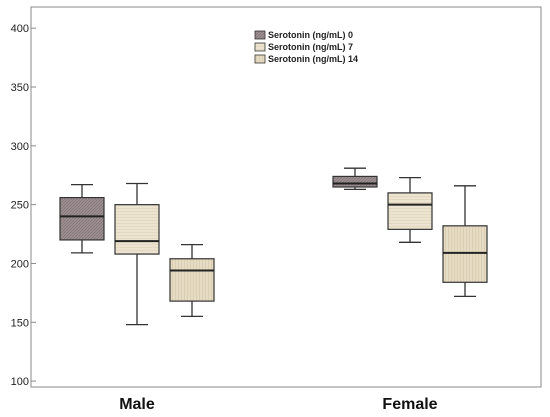 The width and height of the screenshot is (550, 417). Describe the element at coordinates (310, 35) in the screenshot. I see `legend-label: Serotonin (ng/mL) 0` at that location.